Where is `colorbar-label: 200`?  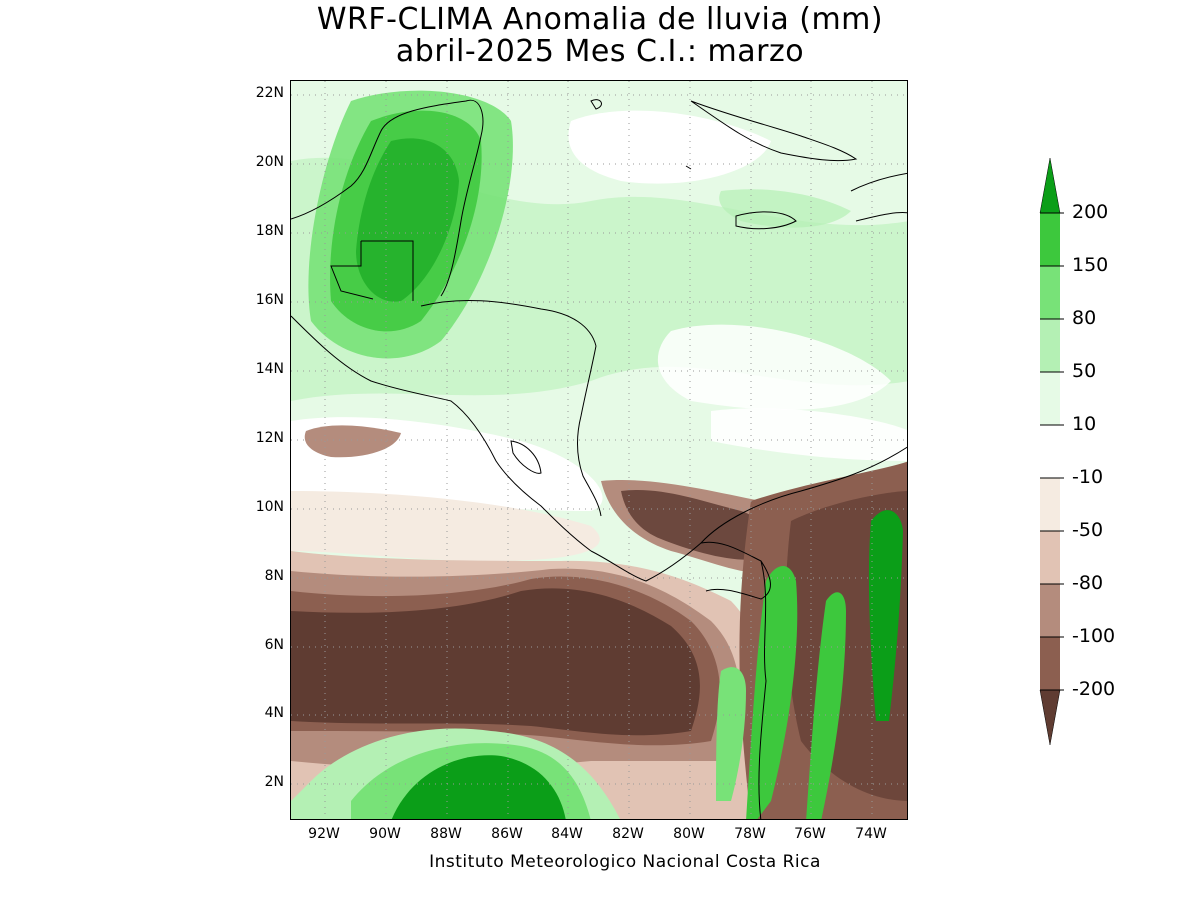 colorbar-label: 200 is located at coordinates (1090, 212).